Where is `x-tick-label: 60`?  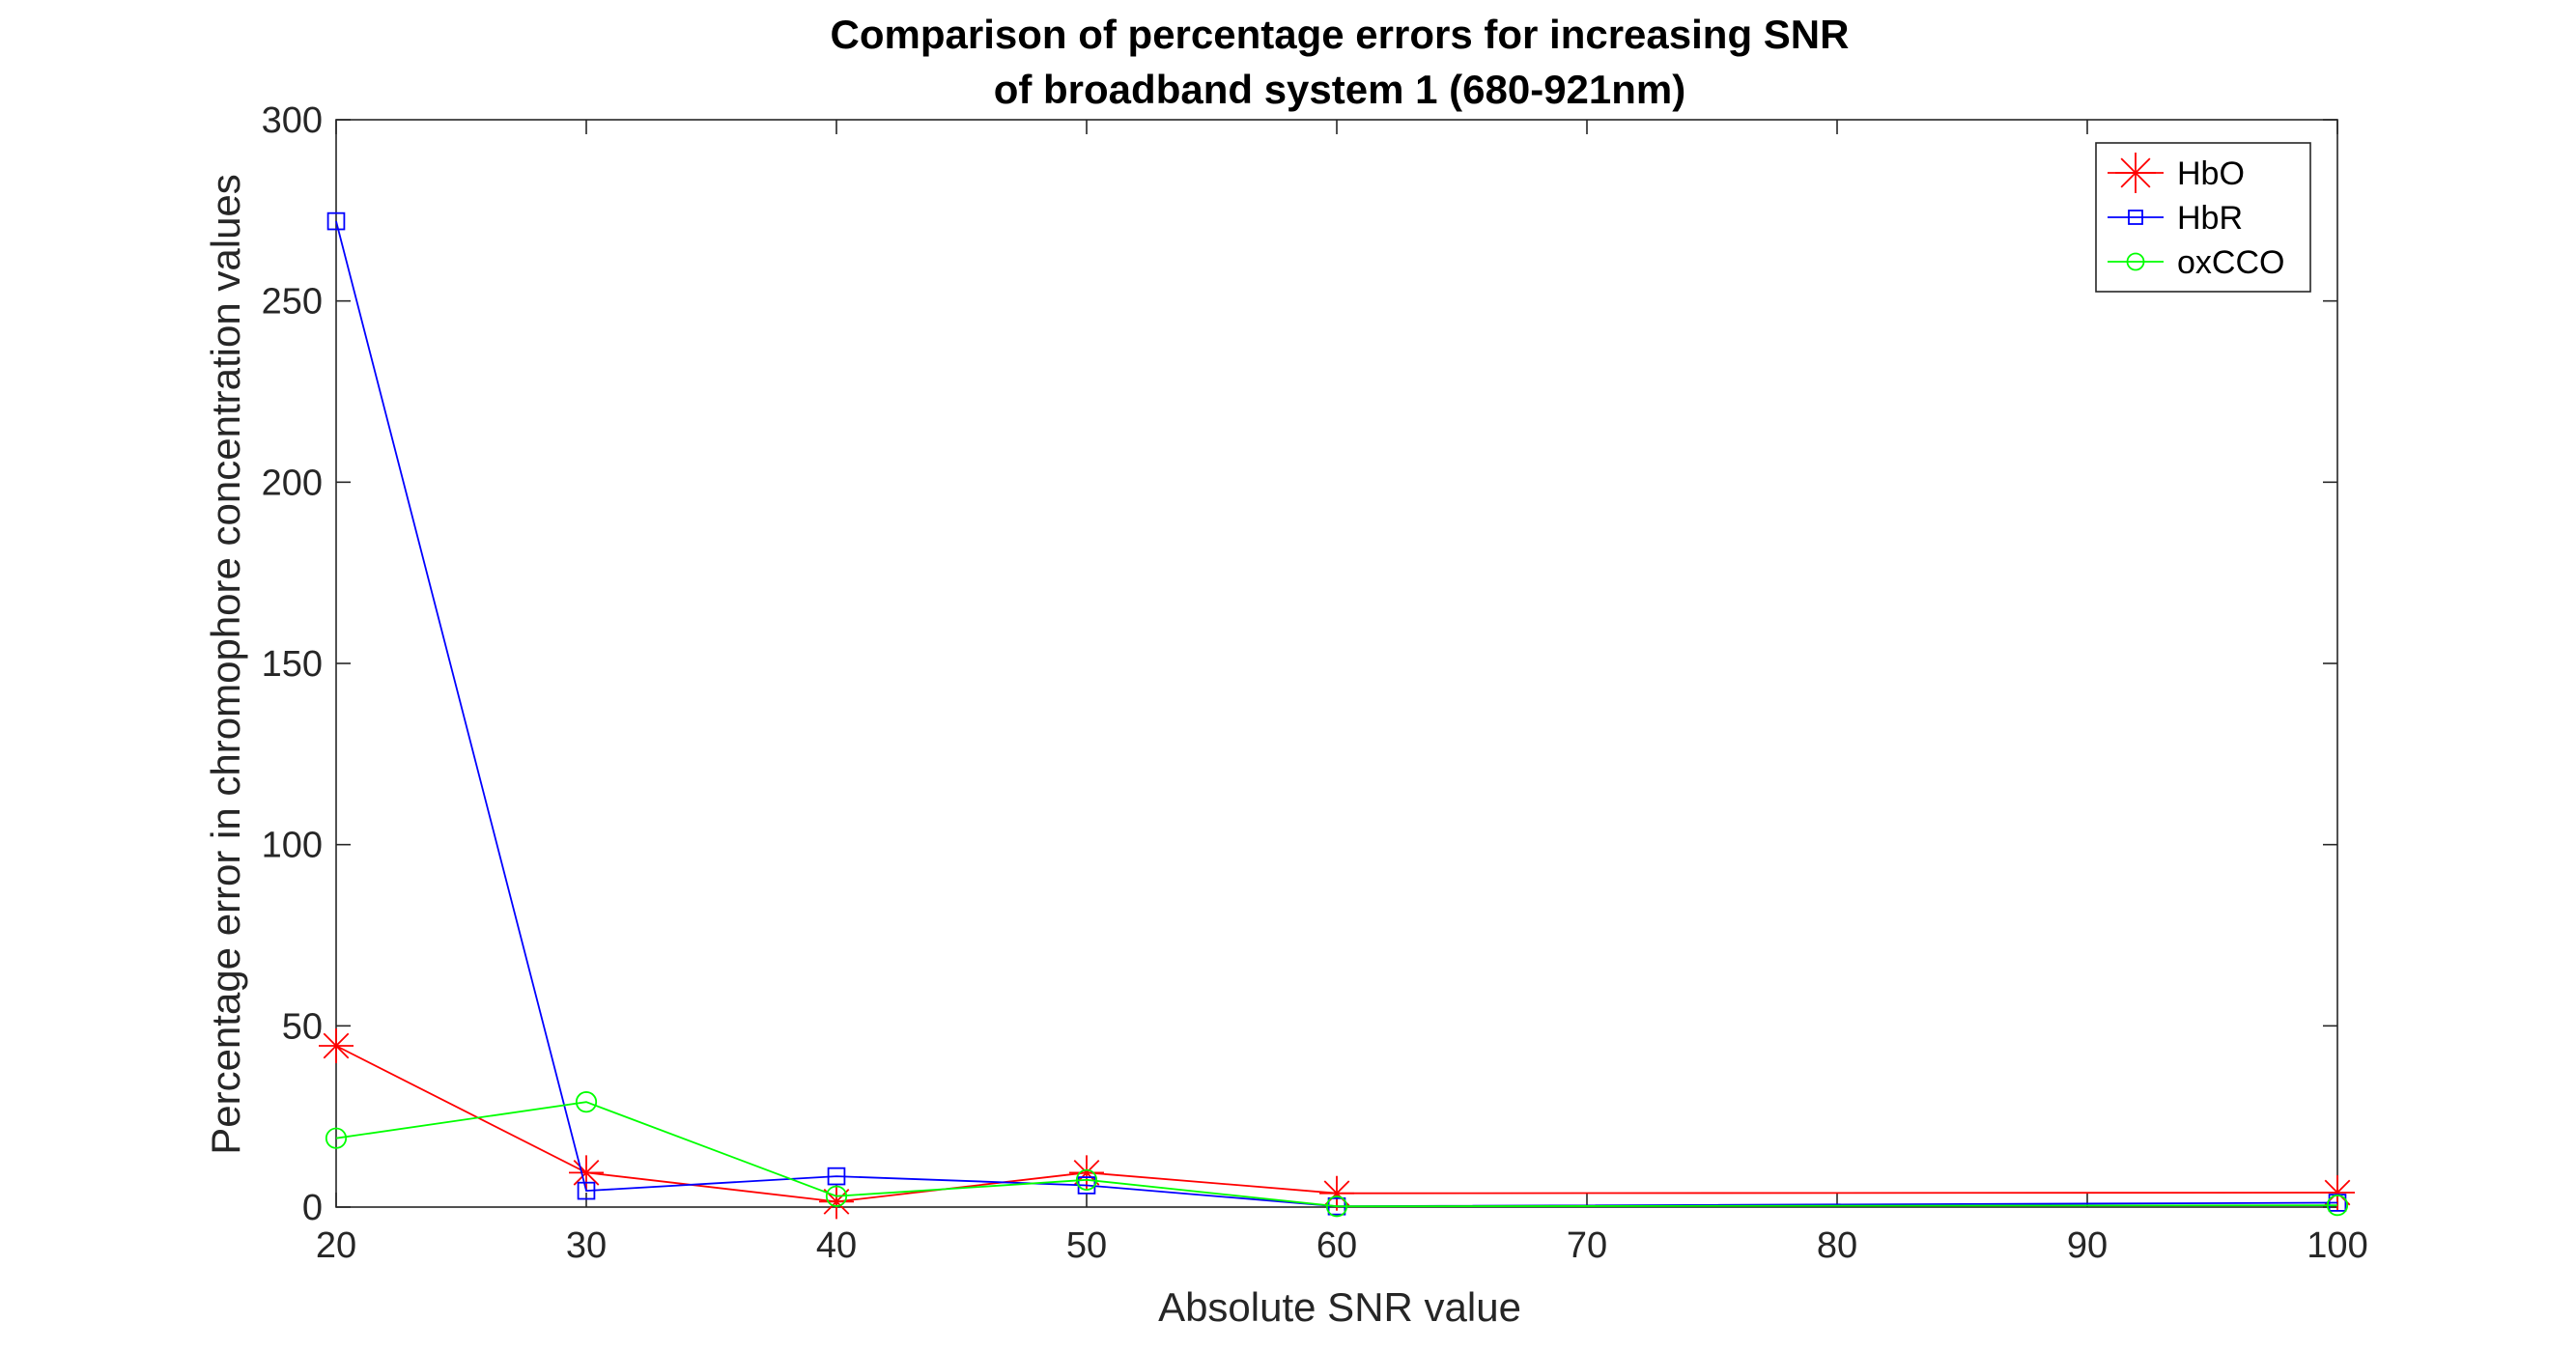
x-tick-label: 60 is located at coordinates (1336, 1245).